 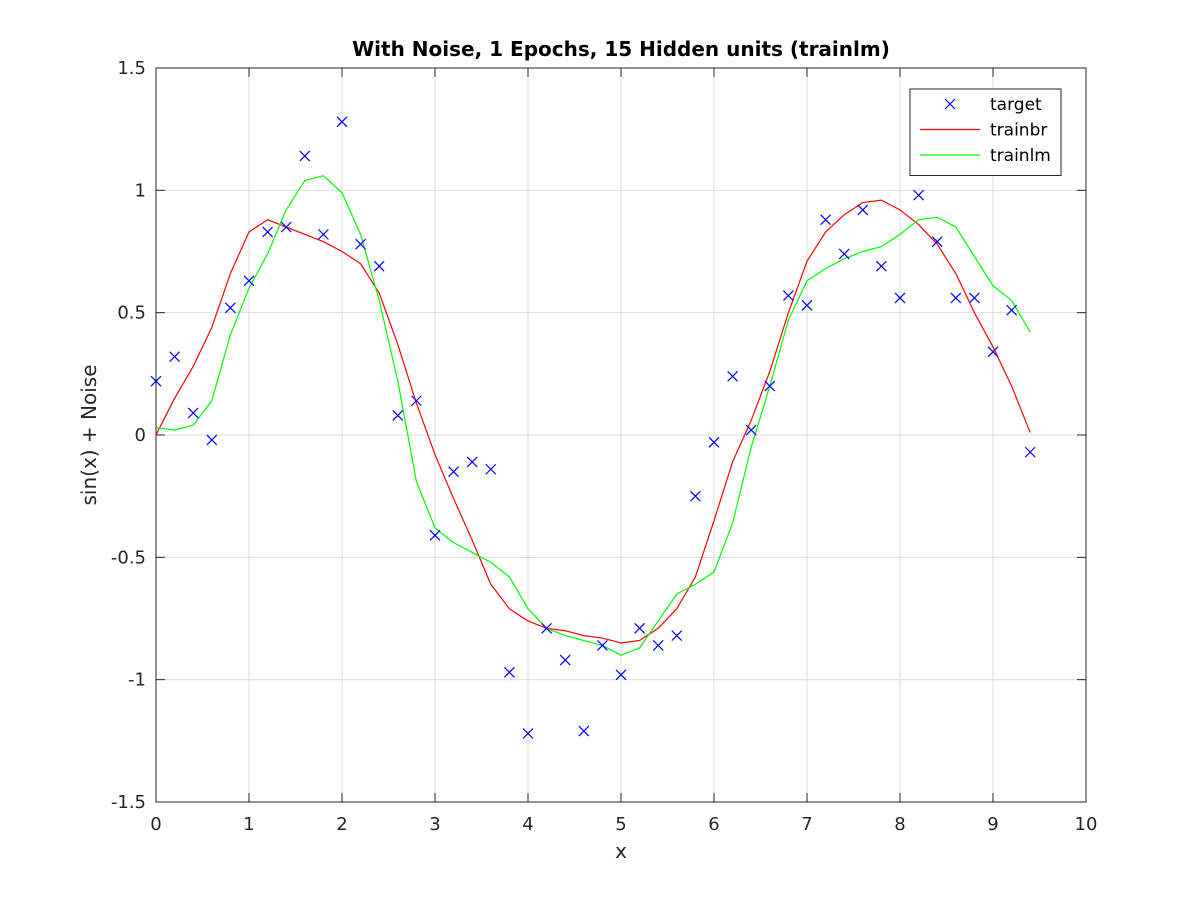 What do you see at coordinates (1020, 156) in the screenshot?
I see `legend-label: trainlm` at bounding box center [1020, 156].